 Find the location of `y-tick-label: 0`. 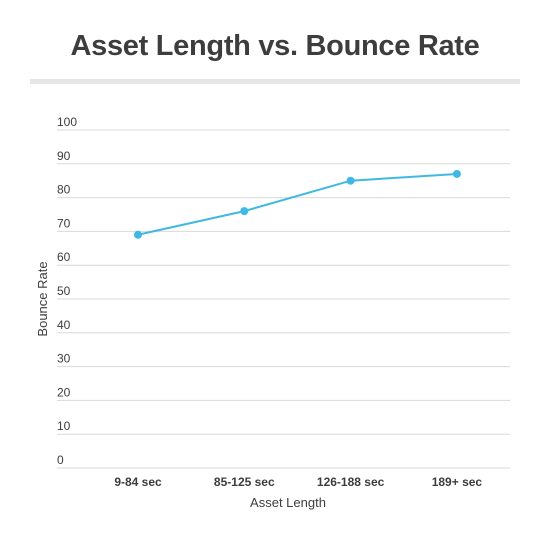

y-tick-label: 0 is located at coordinates (60, 460).